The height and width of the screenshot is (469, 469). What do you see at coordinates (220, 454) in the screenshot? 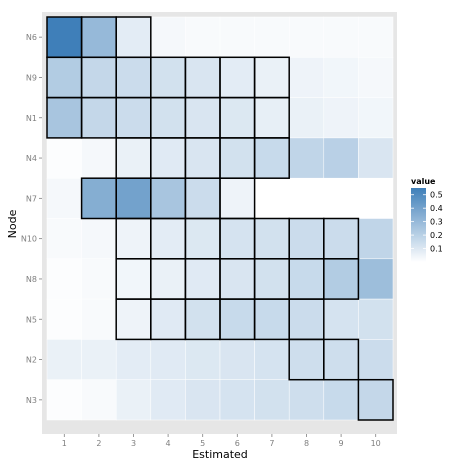
I see `x-axis-title: Estimated` at bounding box center [220, 454].